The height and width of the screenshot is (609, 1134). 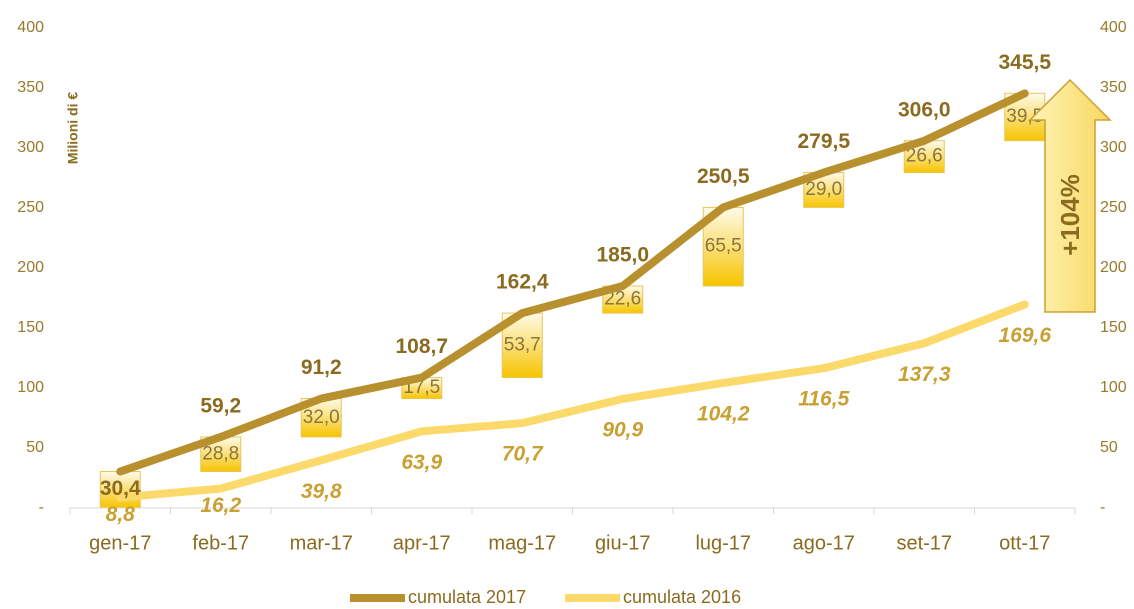 I want to click on y-tick-label: -, so click(x=41, y=507).